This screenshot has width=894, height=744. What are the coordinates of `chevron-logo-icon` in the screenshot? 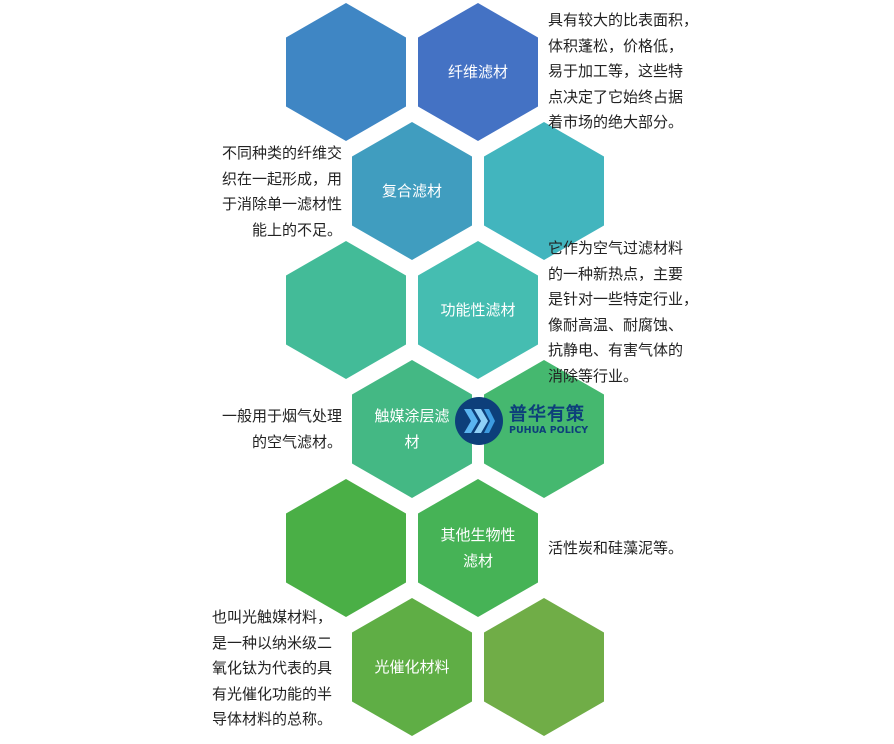 It's located at (479, 421).